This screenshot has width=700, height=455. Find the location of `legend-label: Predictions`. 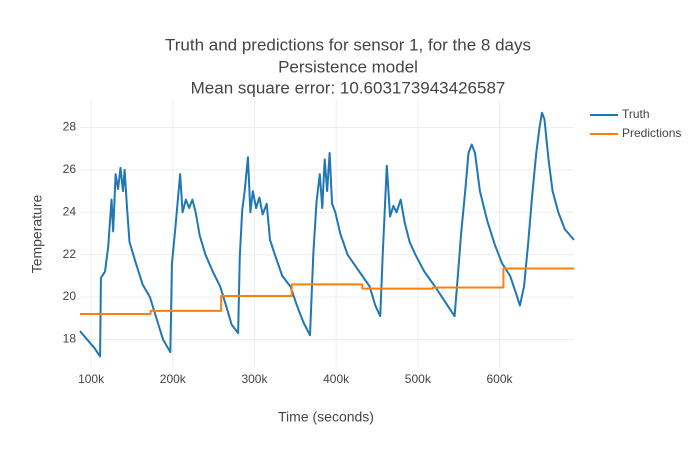

legend-label: Predictions is located at coordinates (651, 133).